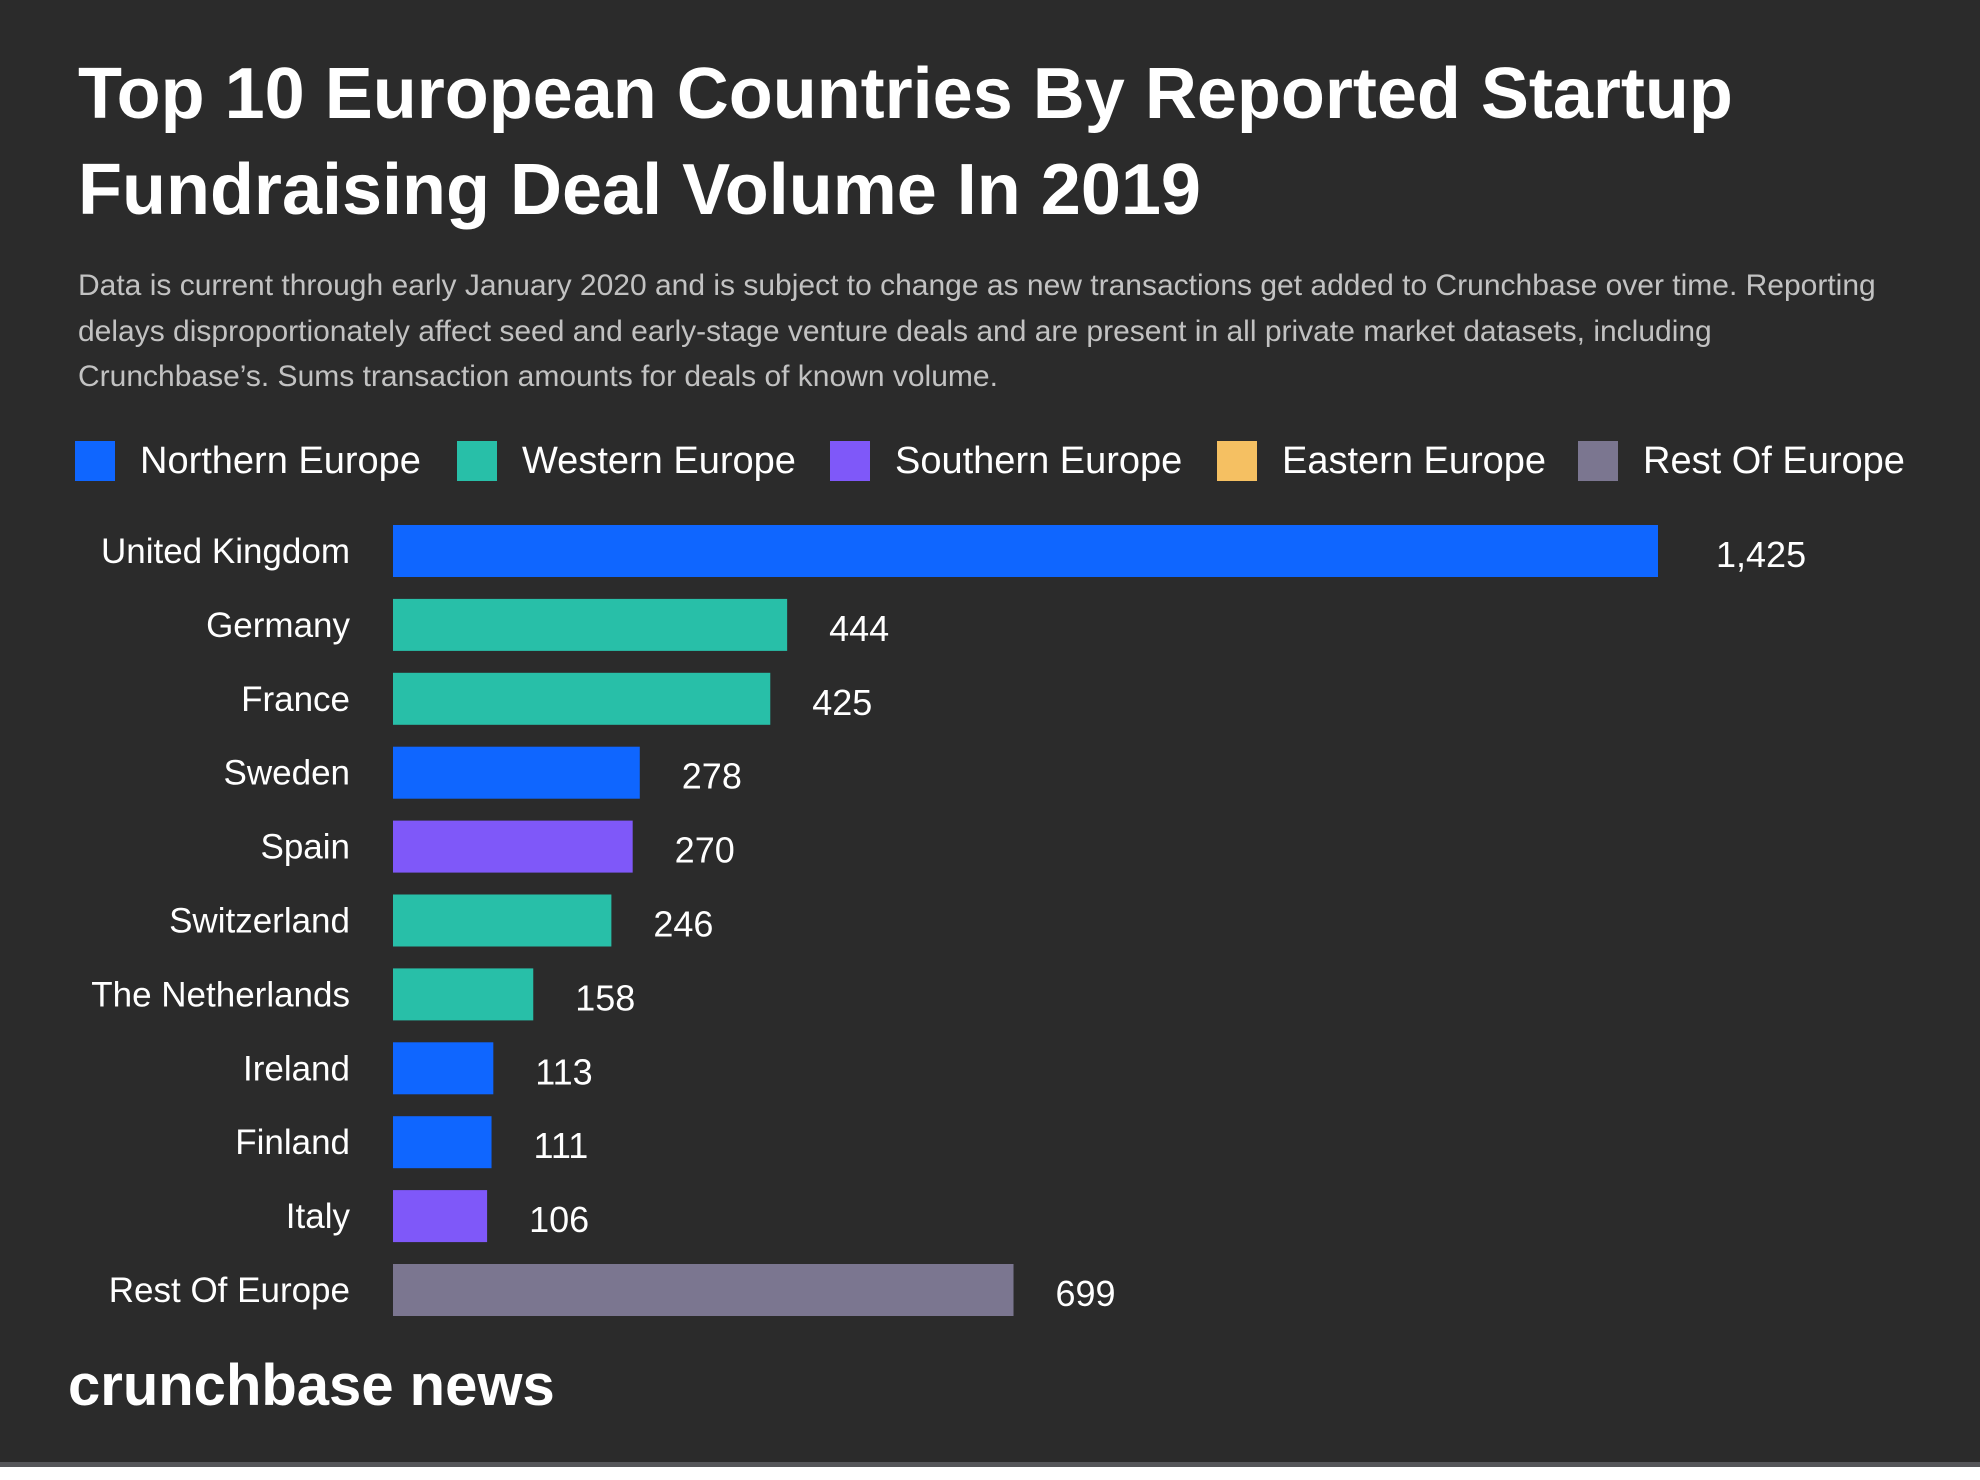  What do you see at coordinates (229, 1290) in the screenshot?
I see `category-label: Rest Of Europe` at bounding box center [229, 1290].